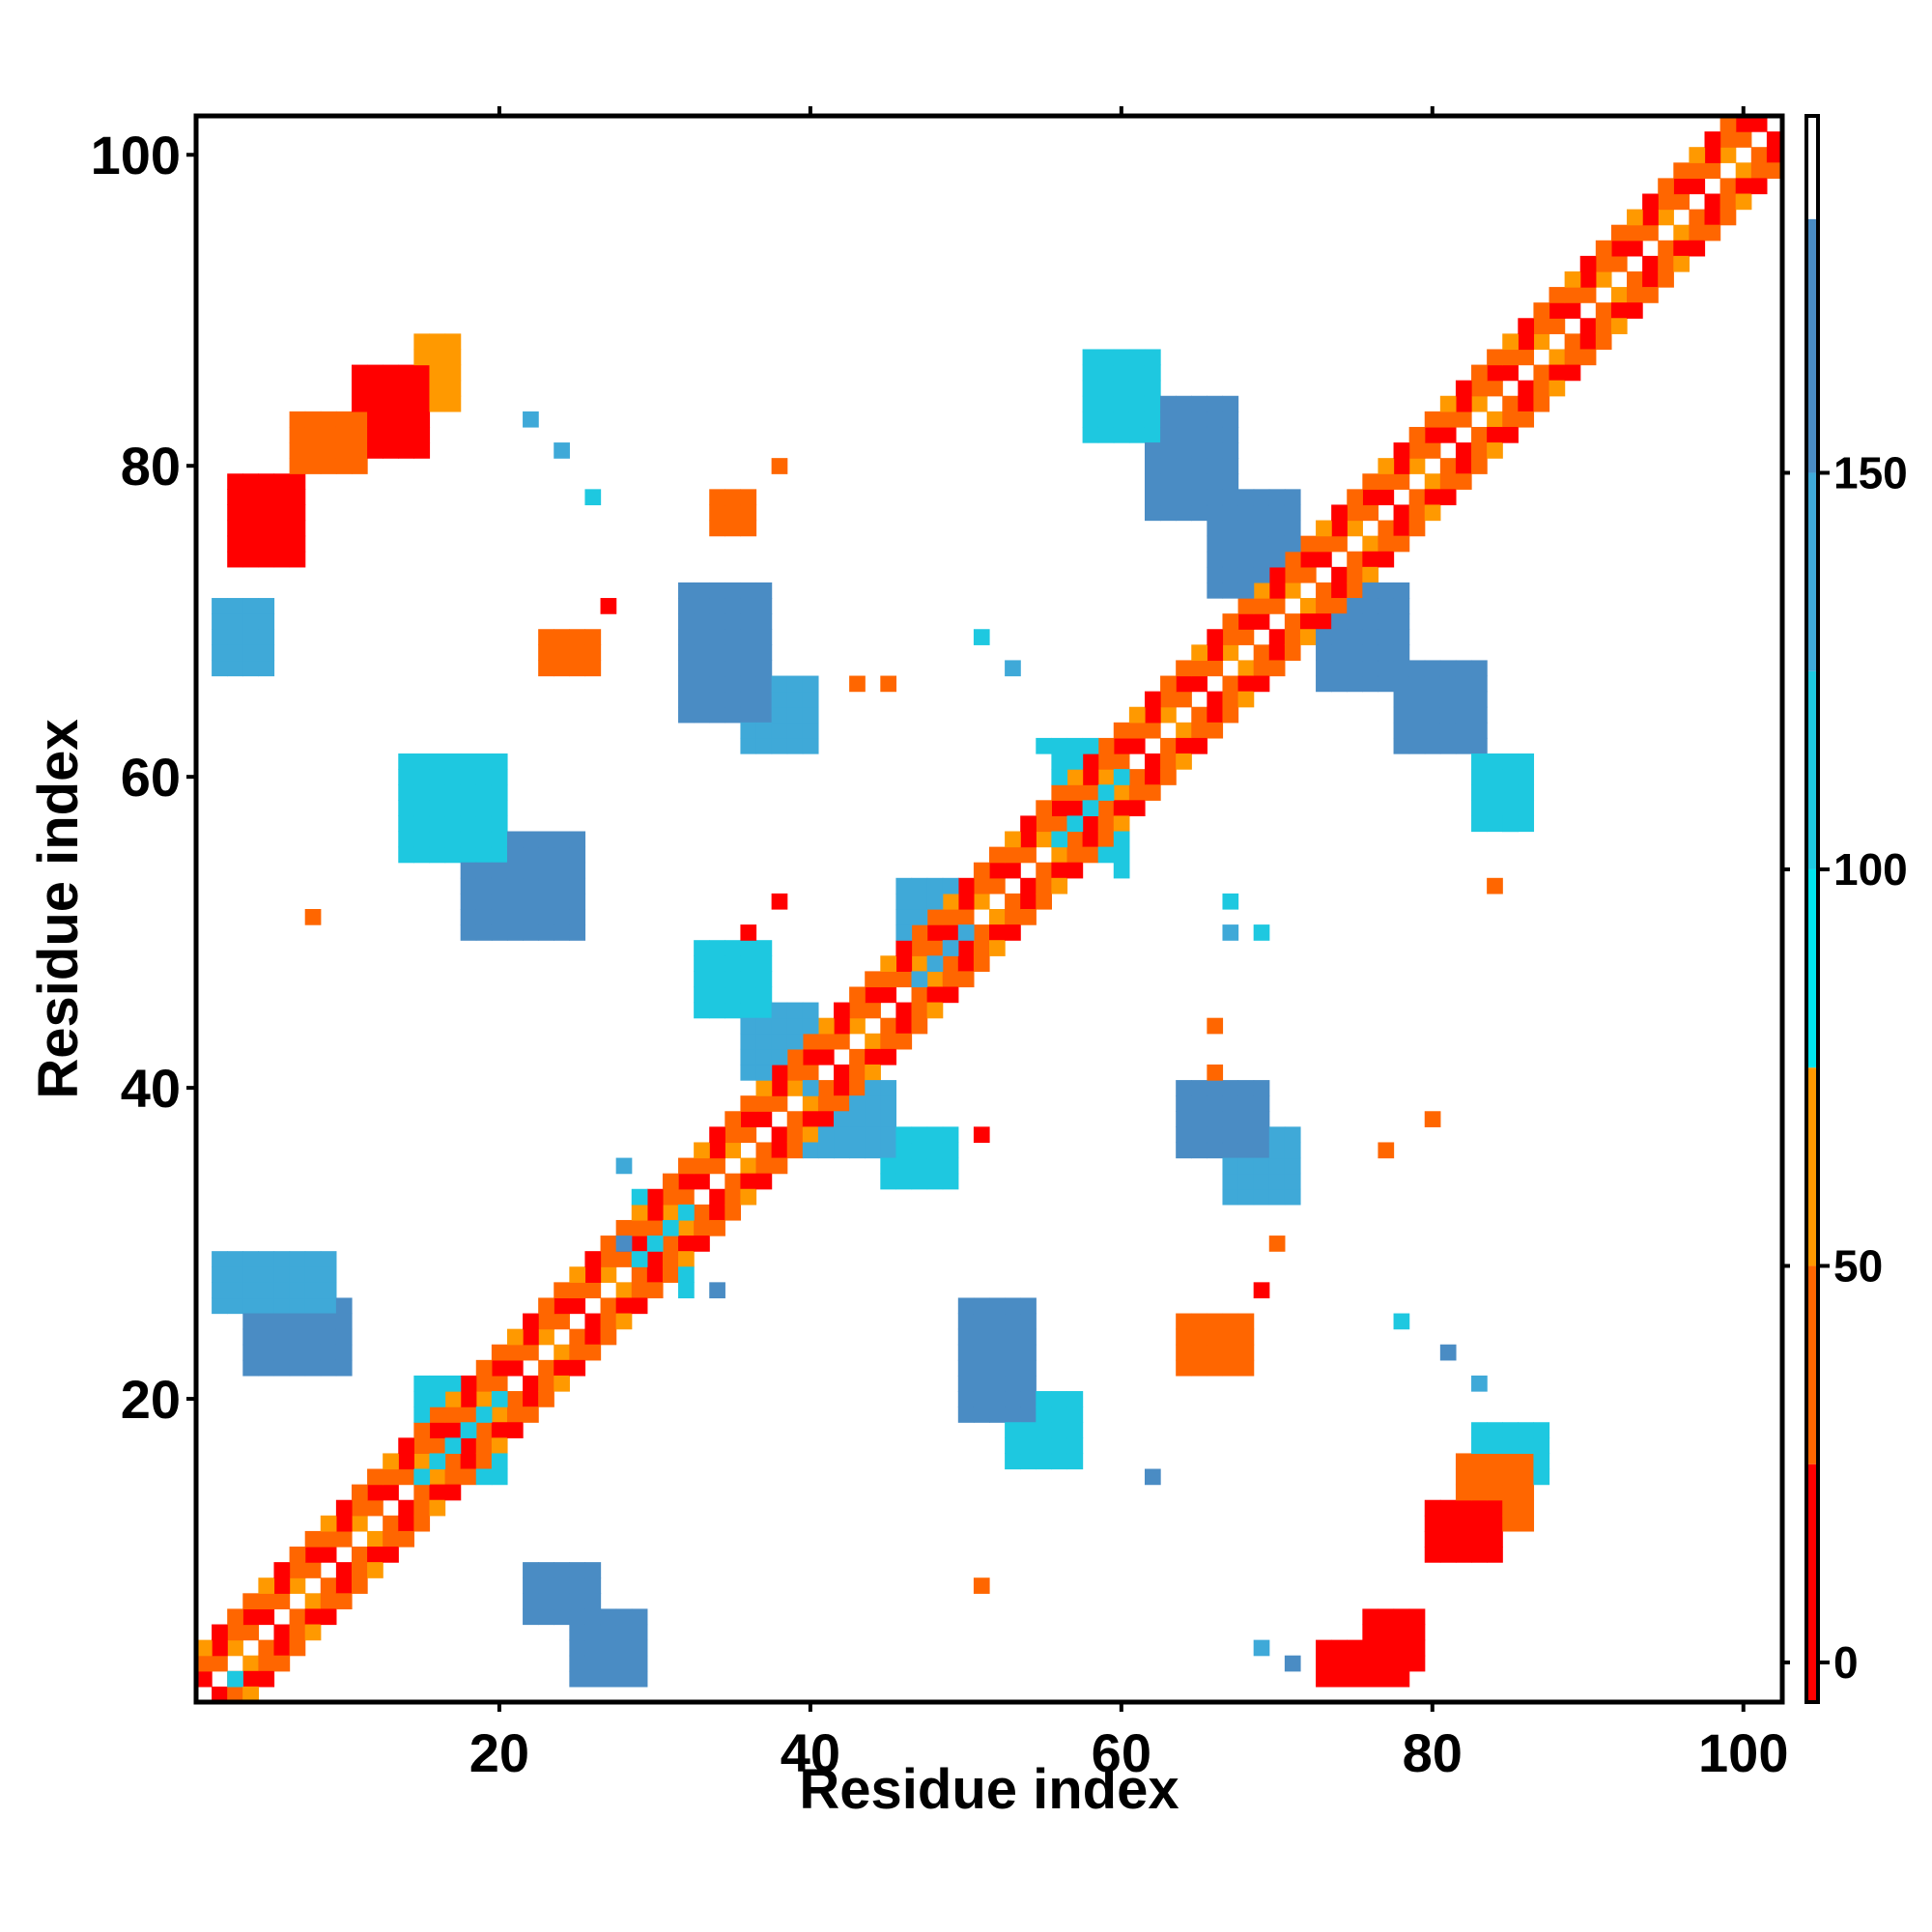 This screenshot has height=1932, width=1932. I want to click on x-tick-label: 20, so click(499, 1752).